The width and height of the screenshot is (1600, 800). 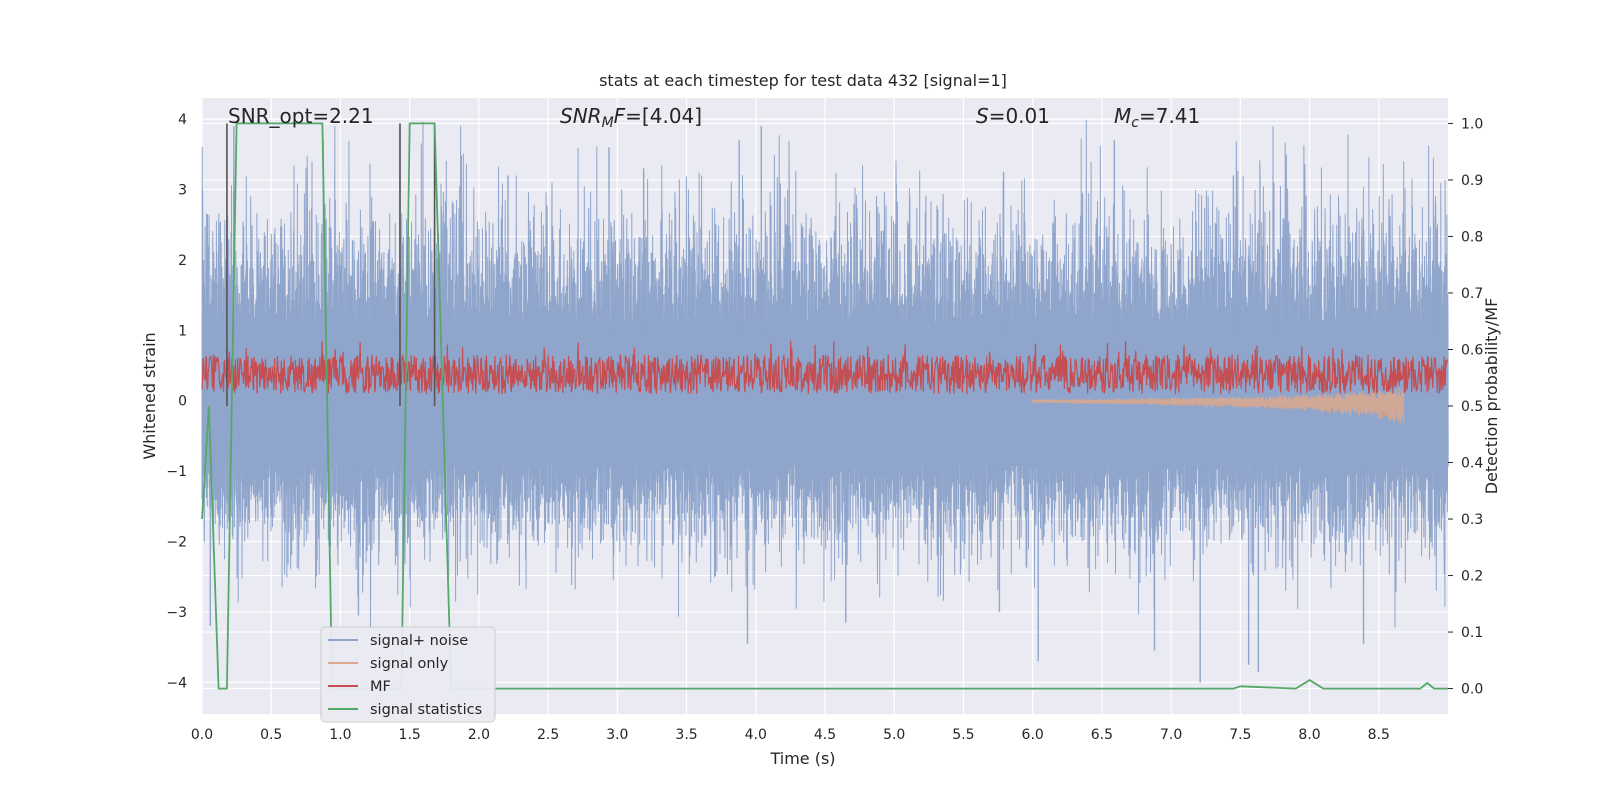 I want to click on y-tick-label: −1, so click(x=176, y=472).